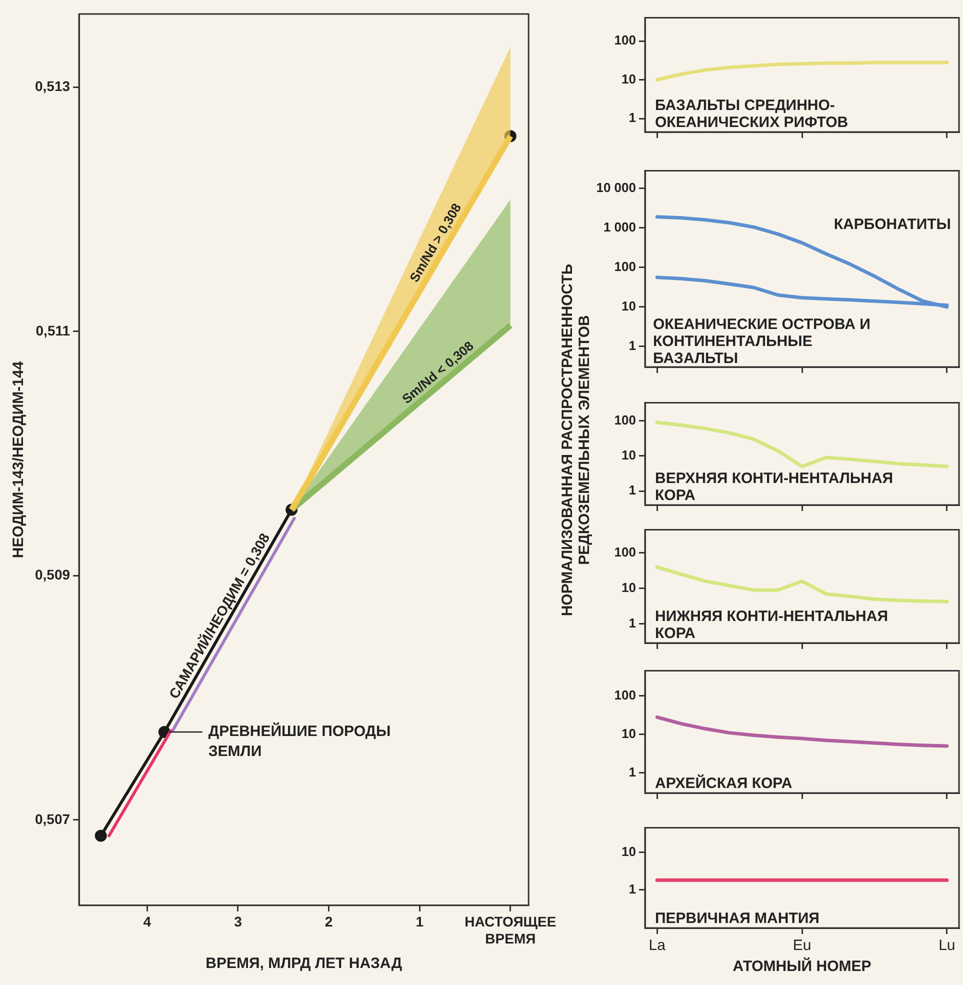 This screenshot has width=963, height=985. I want to click on x-tick-label: 2, so click(328, 922).